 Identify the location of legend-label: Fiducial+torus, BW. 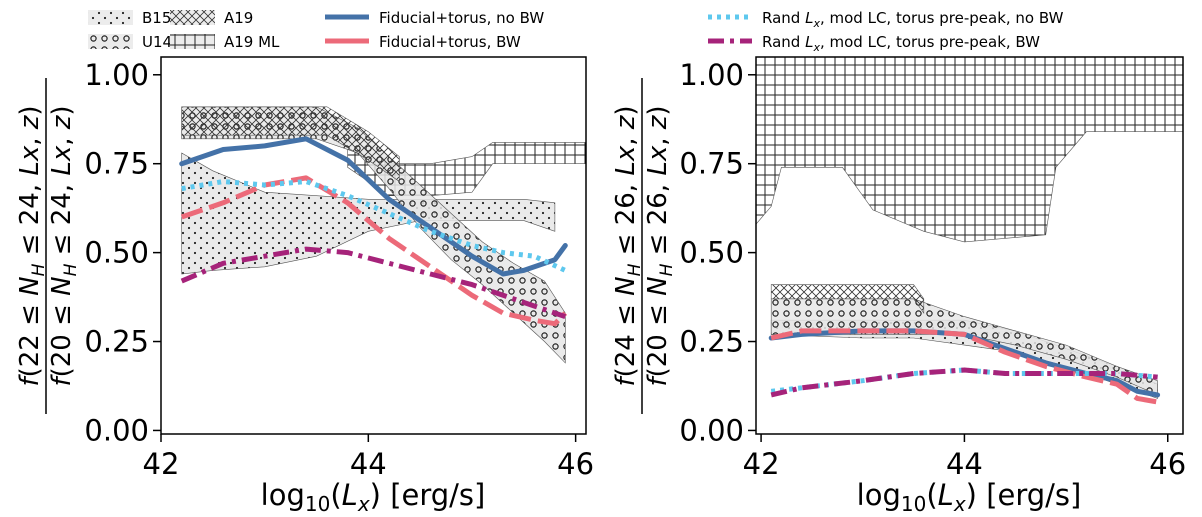
(450, 42).